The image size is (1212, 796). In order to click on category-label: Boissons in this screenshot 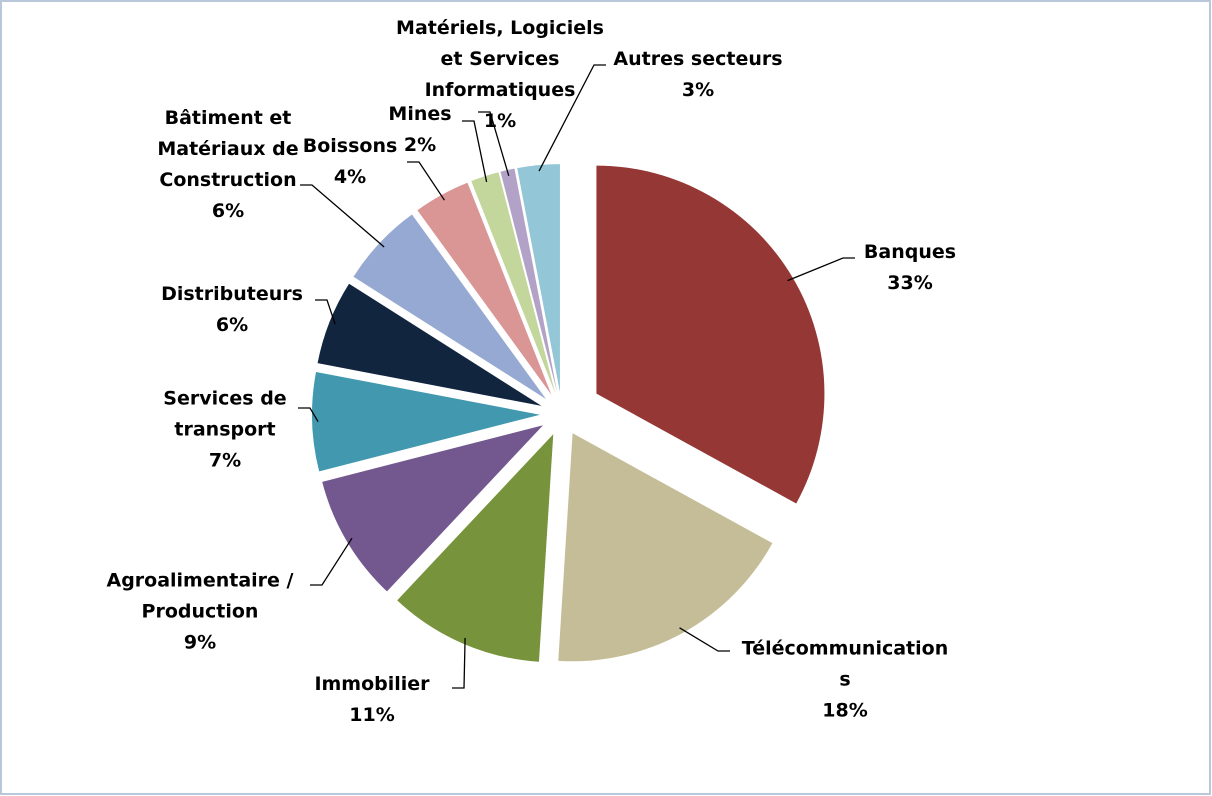, I will do `click(350, 146)`.